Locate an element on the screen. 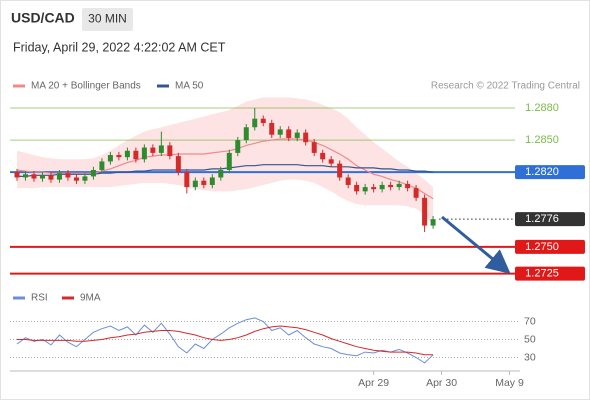  legend-label: MA 20 + Bollinger Bands is located at coordinates (86, 86).